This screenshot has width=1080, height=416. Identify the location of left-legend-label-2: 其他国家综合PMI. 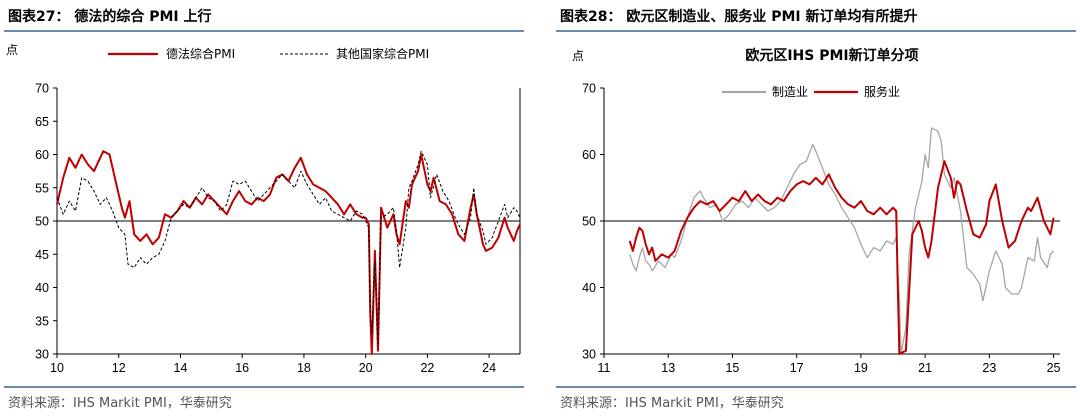
(382, 53).